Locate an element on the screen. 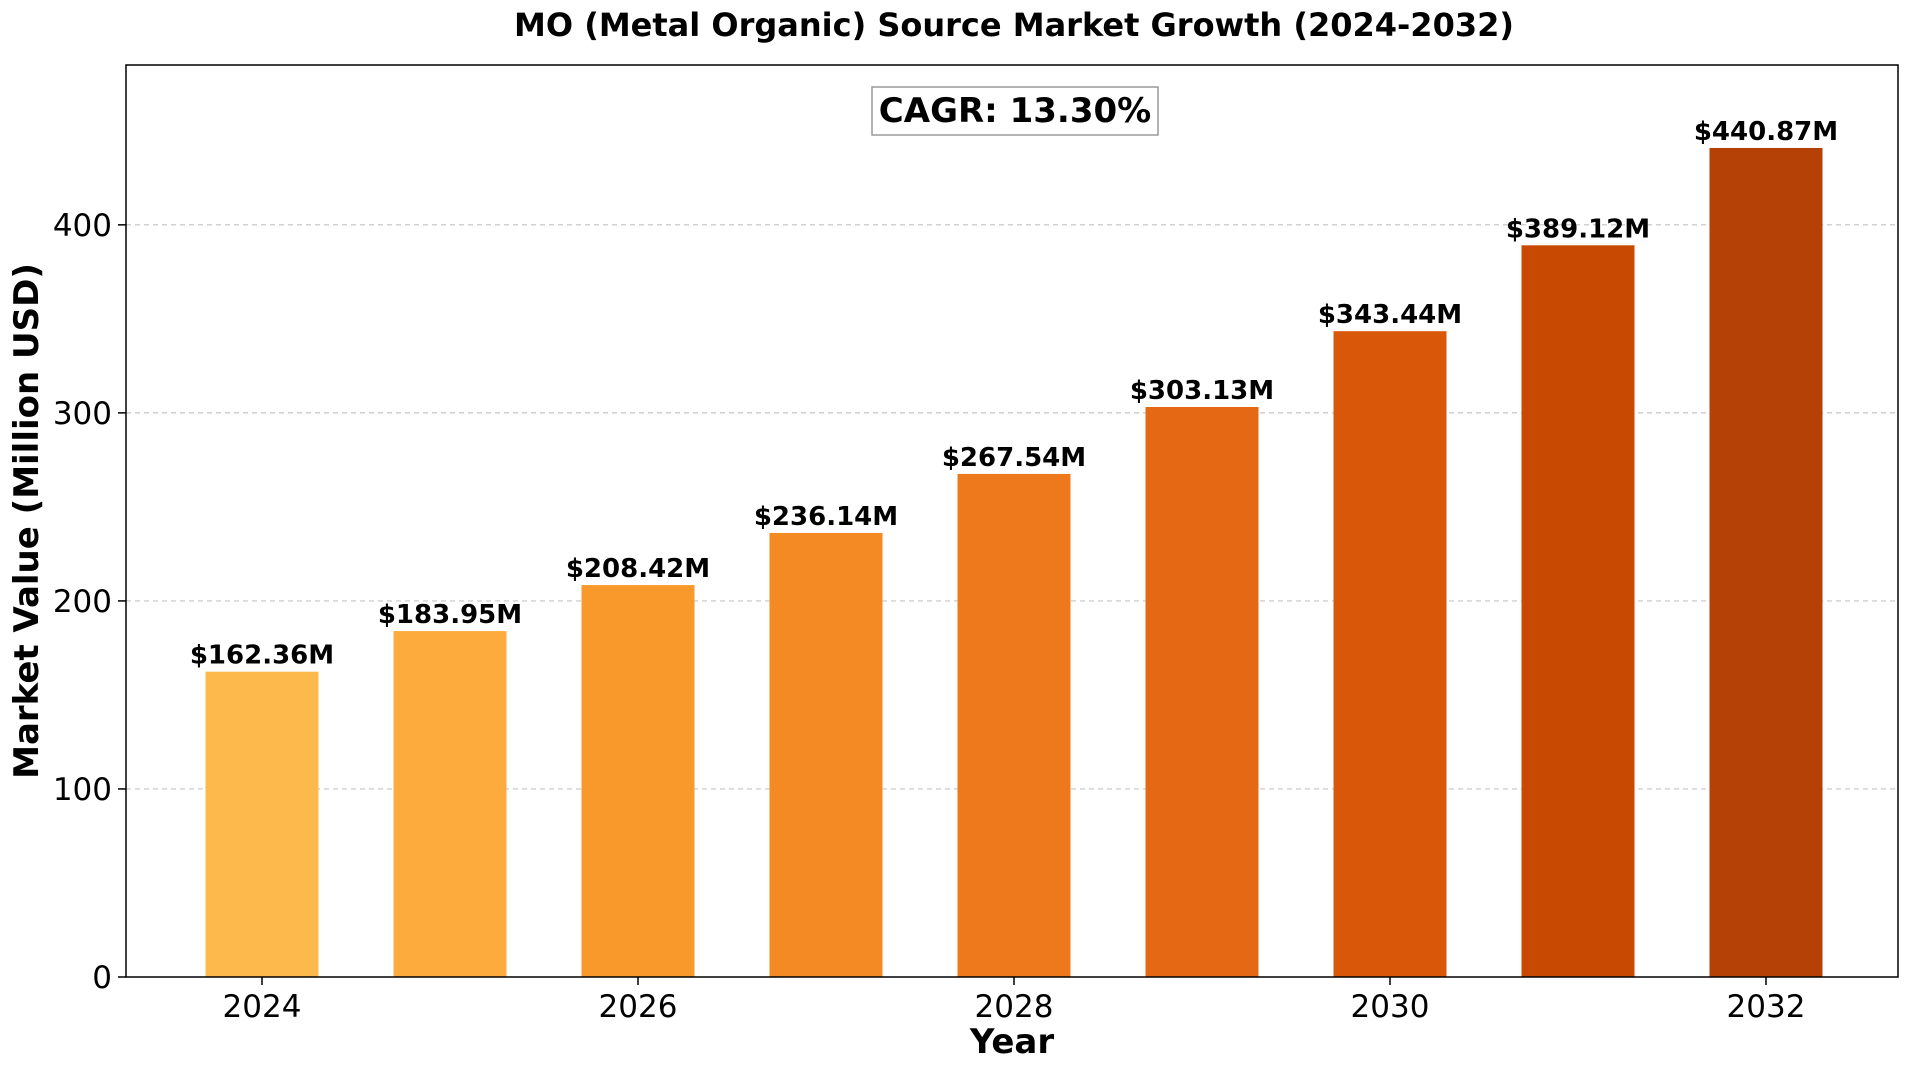  bar-value-label: $162.36M is located at coordinates (262, 656).